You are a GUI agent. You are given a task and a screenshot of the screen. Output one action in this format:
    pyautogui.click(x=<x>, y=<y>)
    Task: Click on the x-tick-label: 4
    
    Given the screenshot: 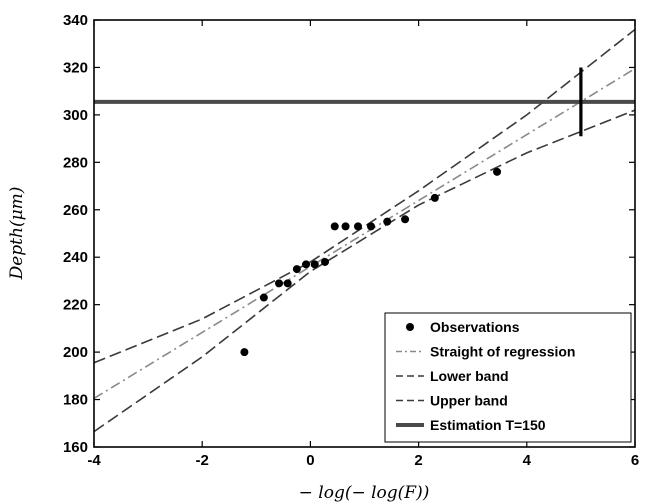 What is the action you would take?
    pyautogui.click(x=527, y=460)
    